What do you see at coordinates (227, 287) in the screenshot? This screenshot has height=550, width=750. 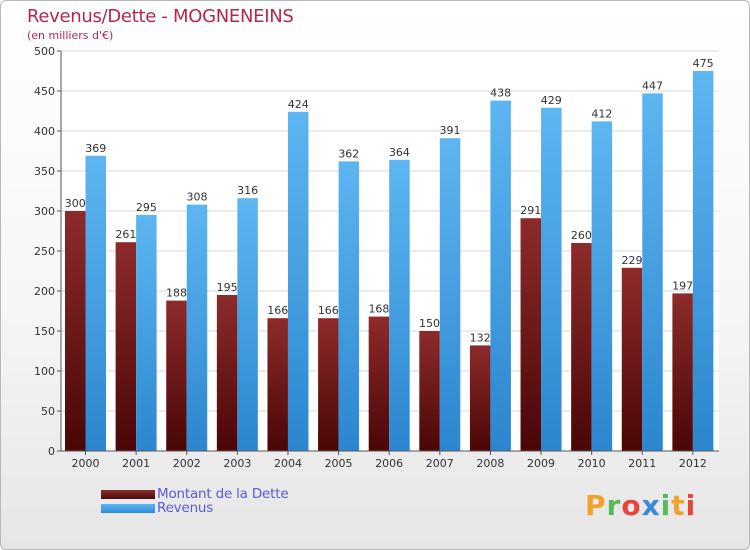 I see `data-label-dette: 195` at bounding box center [227, 287].